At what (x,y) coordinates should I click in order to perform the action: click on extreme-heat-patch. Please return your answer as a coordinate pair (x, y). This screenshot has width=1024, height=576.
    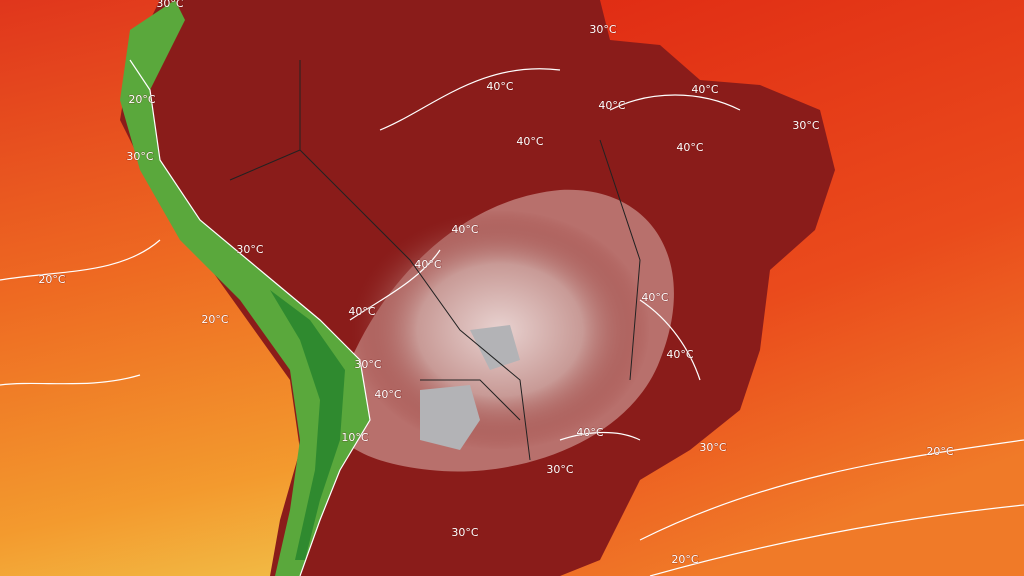
    Looking at the image, I should click on (470, 387).